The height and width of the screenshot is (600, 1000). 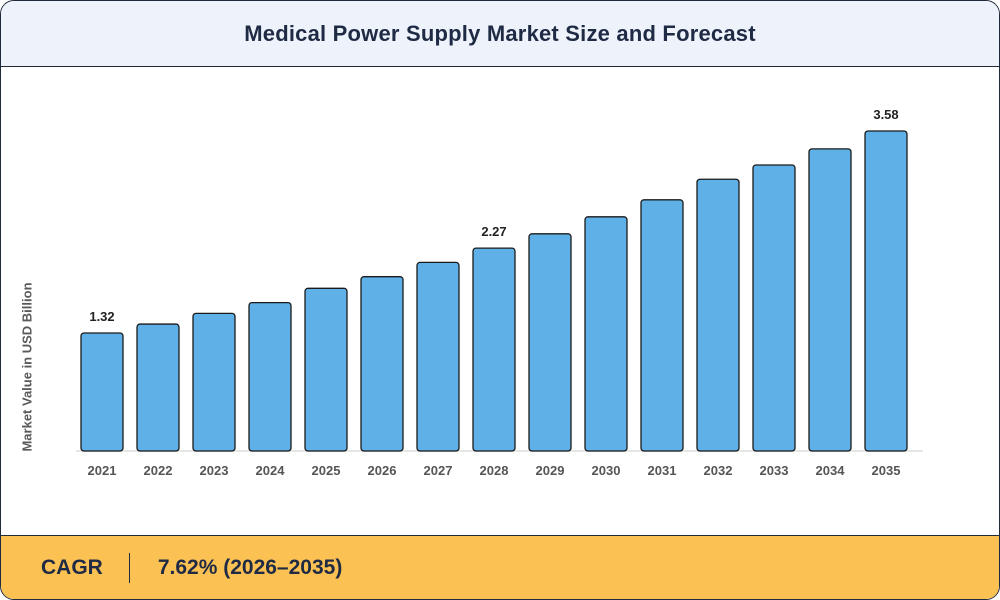 What do you see at coordinates (129, 568) in the screenshot?
I see `cagr-divider` at bounding box center [129, 568].